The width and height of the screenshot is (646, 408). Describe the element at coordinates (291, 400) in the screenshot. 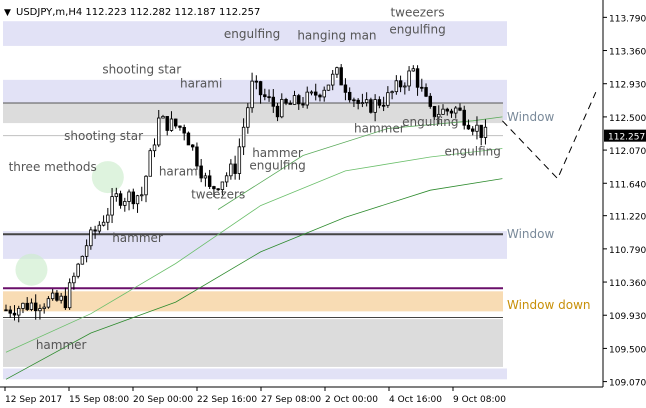

I see `time-tick-label: 27 Sep 08:00` at that location.